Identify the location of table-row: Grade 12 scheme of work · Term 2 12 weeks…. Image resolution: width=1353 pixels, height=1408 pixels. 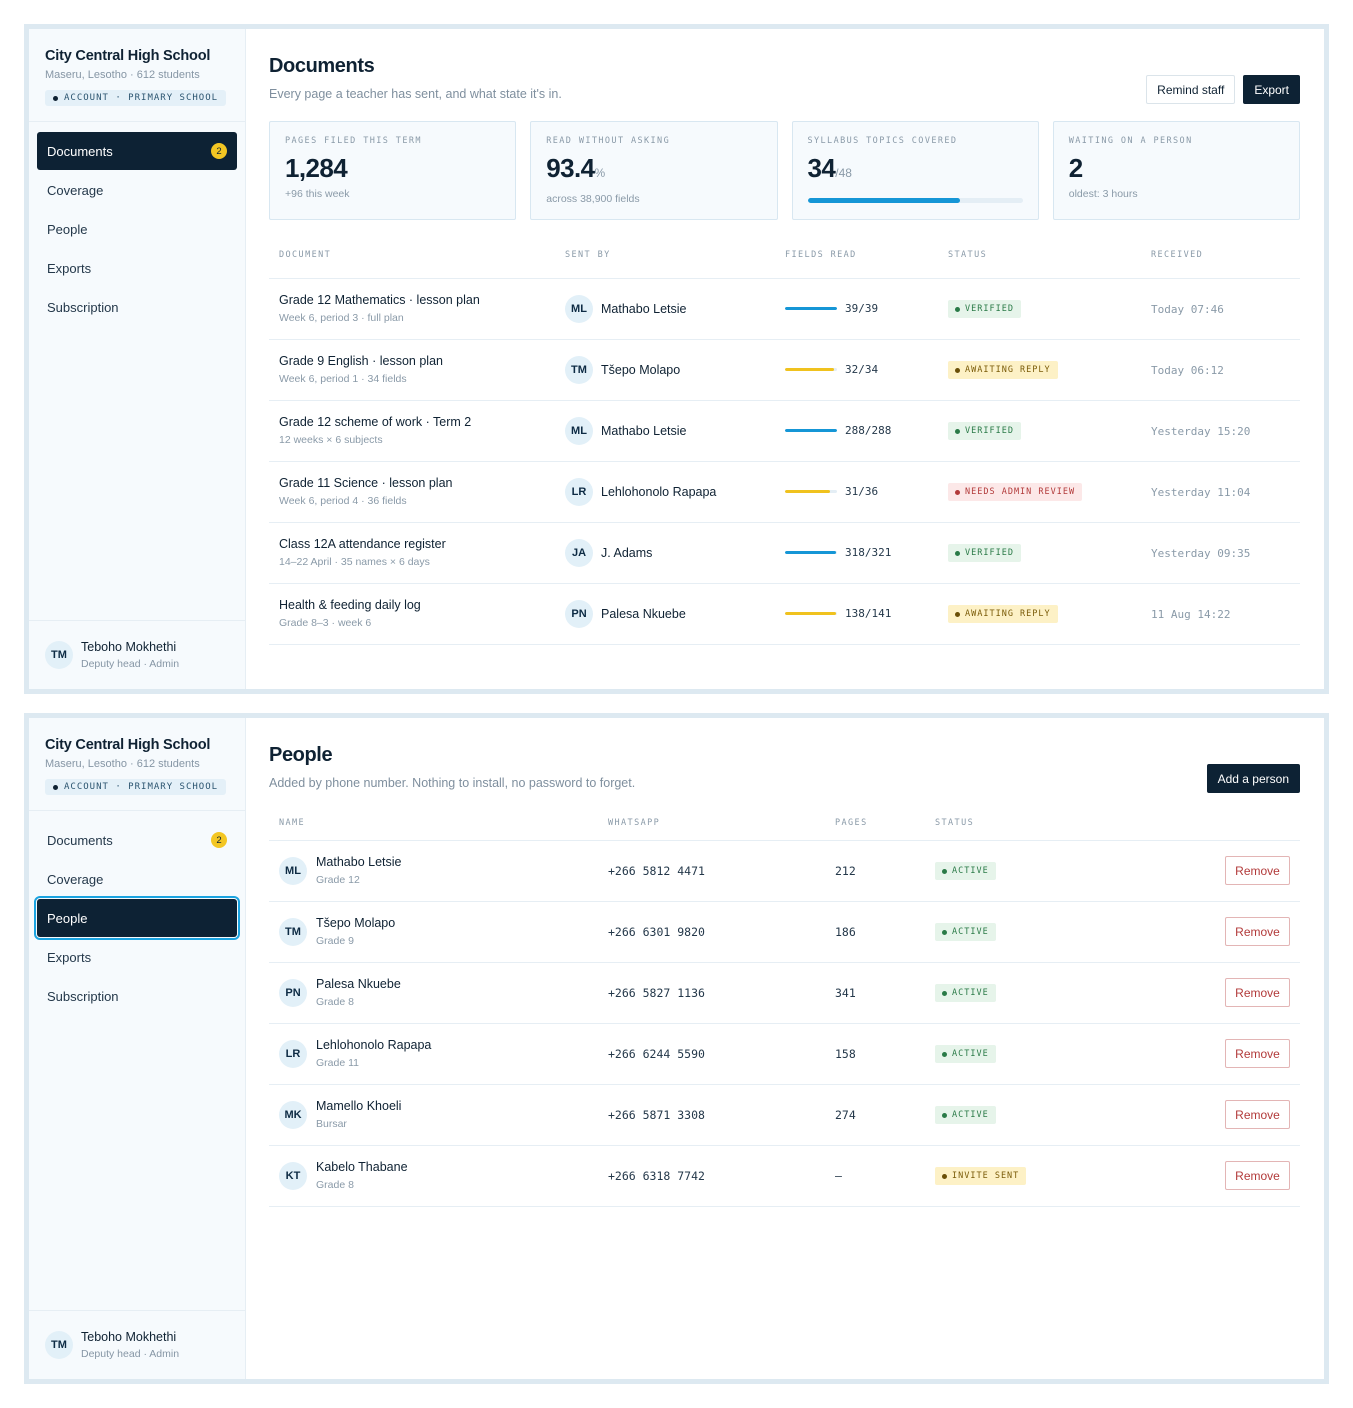
(784, 431).